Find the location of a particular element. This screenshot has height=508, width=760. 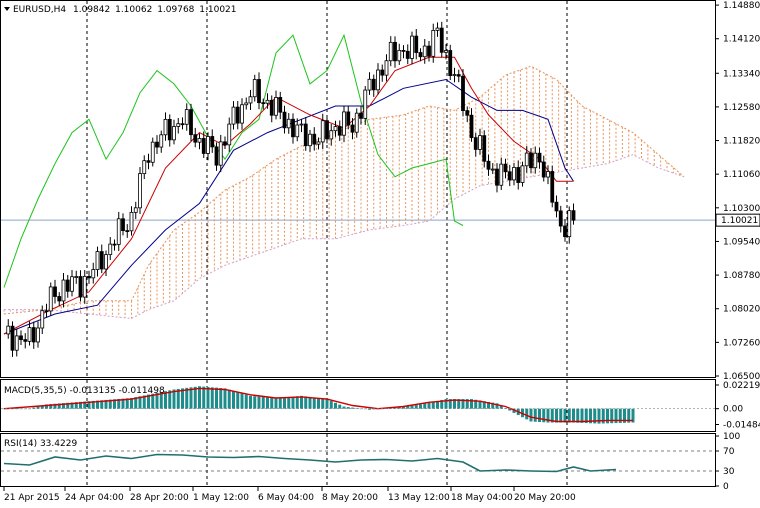

symbol-dropdown-icon is located at coordinates (7, 9).